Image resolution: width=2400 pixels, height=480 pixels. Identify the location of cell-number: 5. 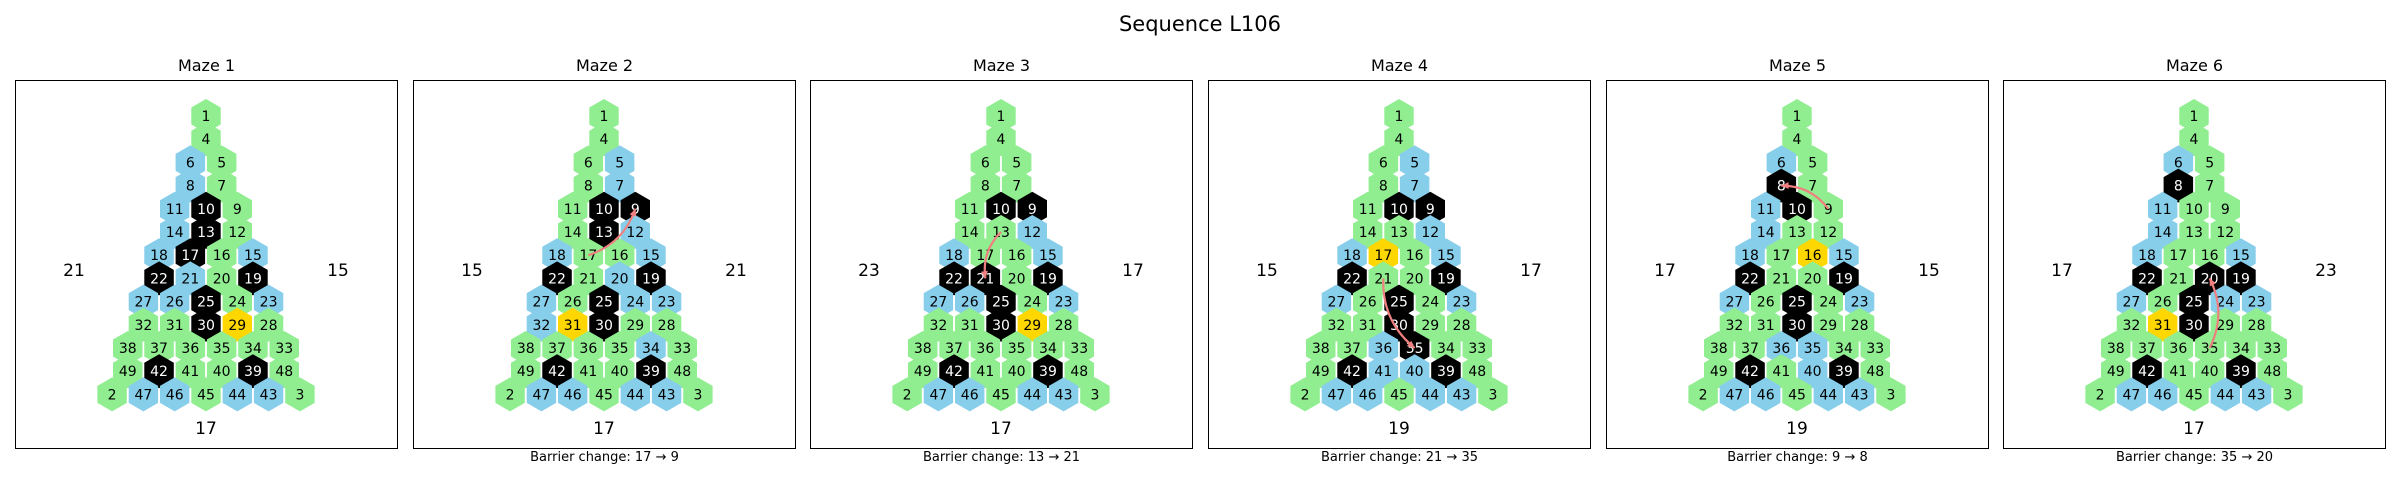
(1414, 163).